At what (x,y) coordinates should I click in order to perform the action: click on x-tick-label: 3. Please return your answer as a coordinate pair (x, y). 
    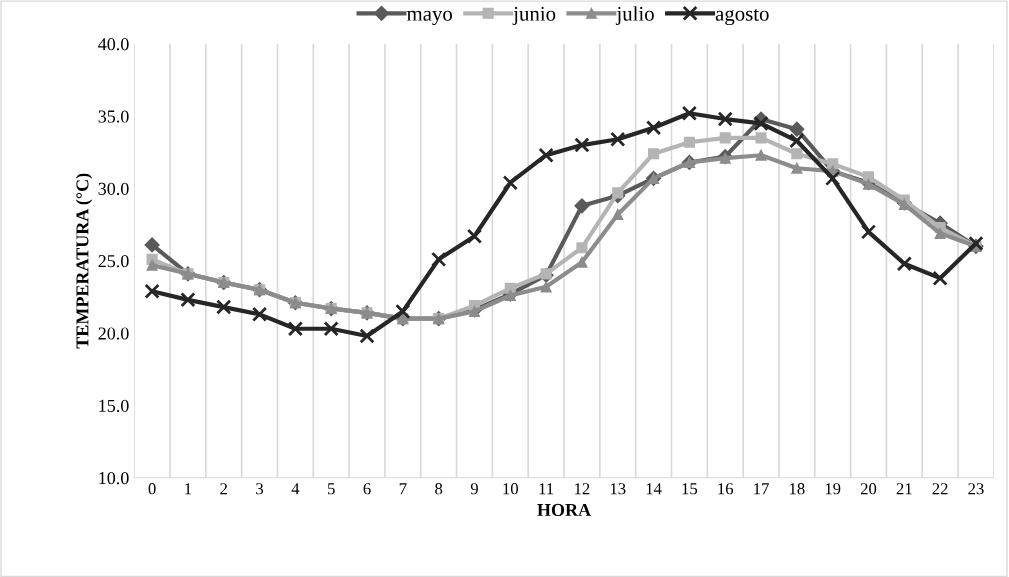
    Looking at the image, I should click on (260, 489).